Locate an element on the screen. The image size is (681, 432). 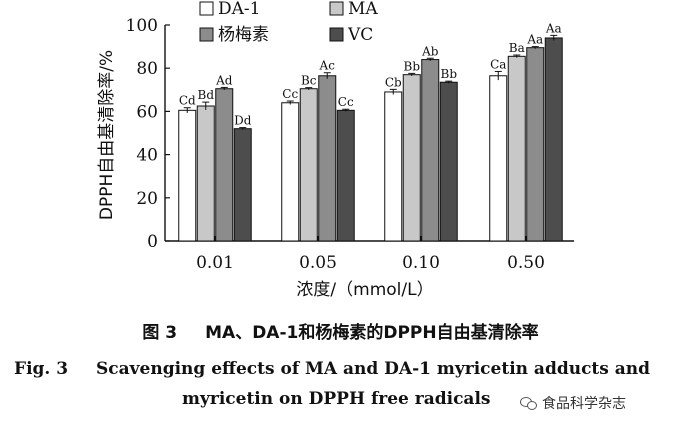
significance-label: Dd is located at coordinates (243, 121).